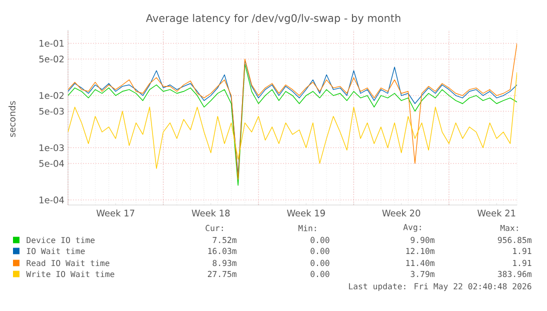 This screenshot has height=311, width=547. Describe the element at coordinates (211, 213) in the screenshot. I see `x-tick-label: Week 18` at that location.